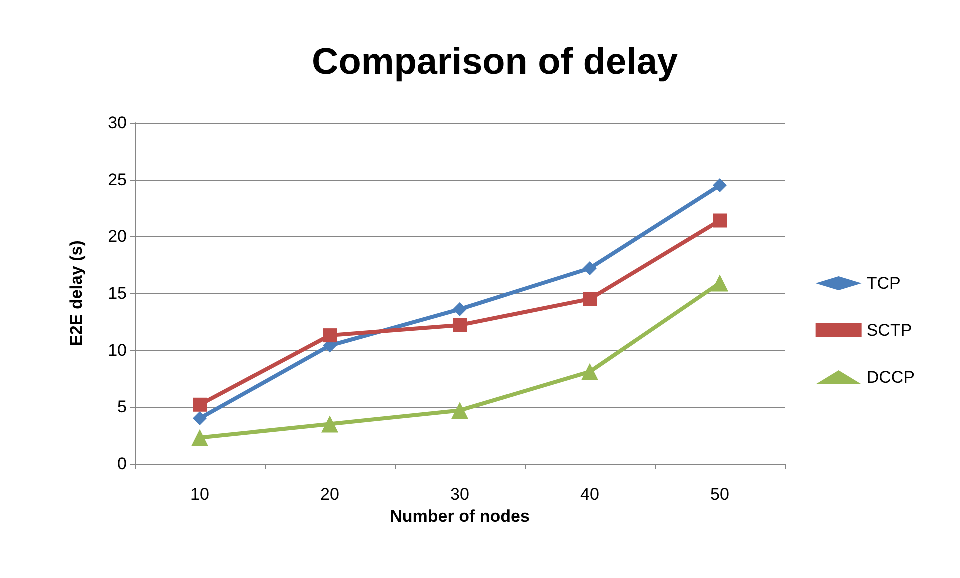  Describe the element at coordinates (200, 494) in the screenshot. I see `x-tick-label: 10` at that location.